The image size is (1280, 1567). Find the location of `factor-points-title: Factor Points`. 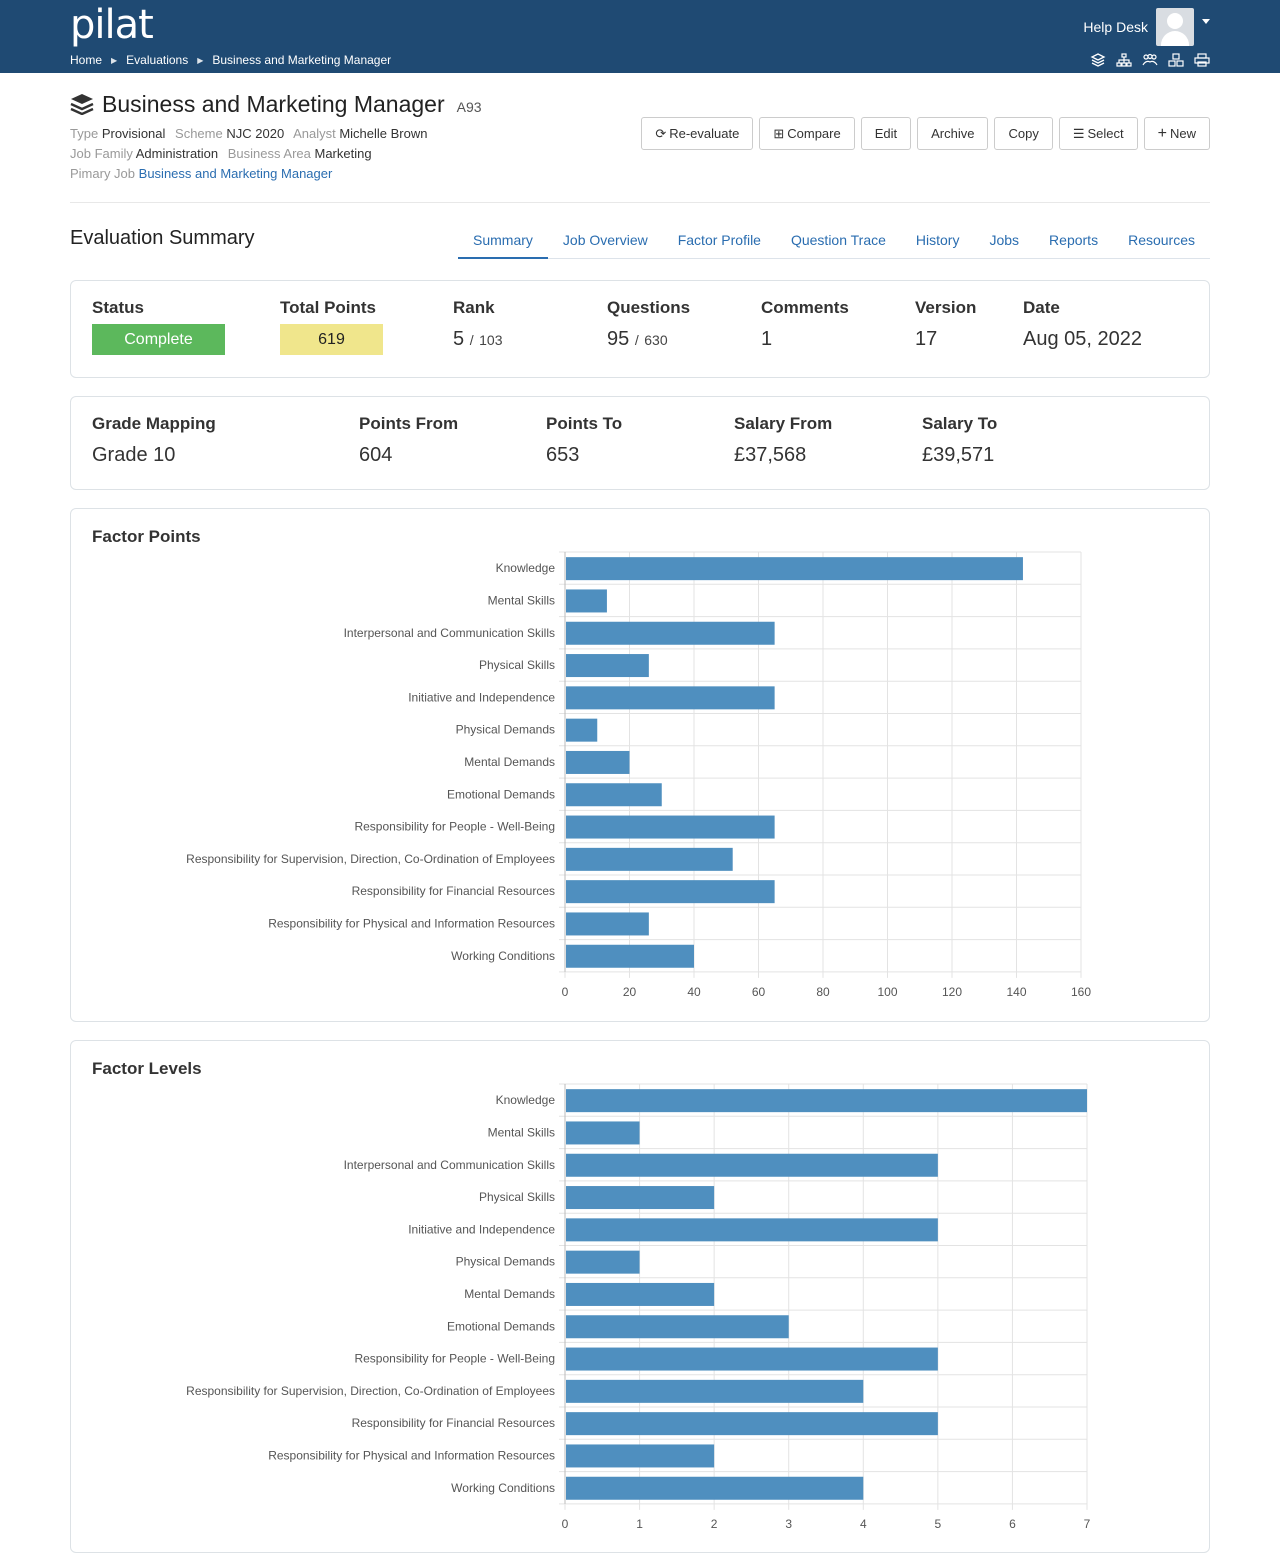

factor-points-title: Factor Points is located at coordinates (146, 536).